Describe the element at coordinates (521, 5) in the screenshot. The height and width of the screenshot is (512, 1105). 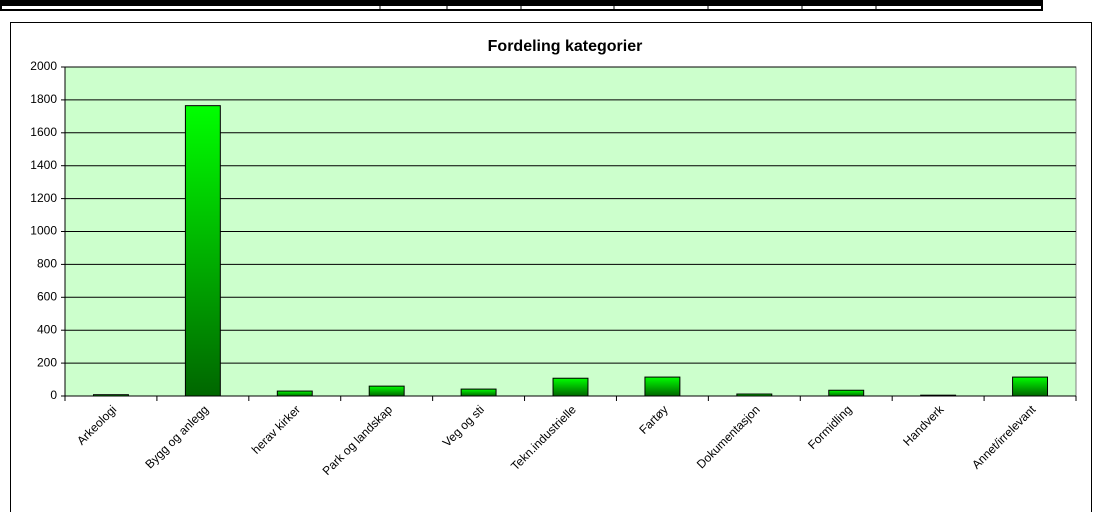
I see `table-strip` at that location.